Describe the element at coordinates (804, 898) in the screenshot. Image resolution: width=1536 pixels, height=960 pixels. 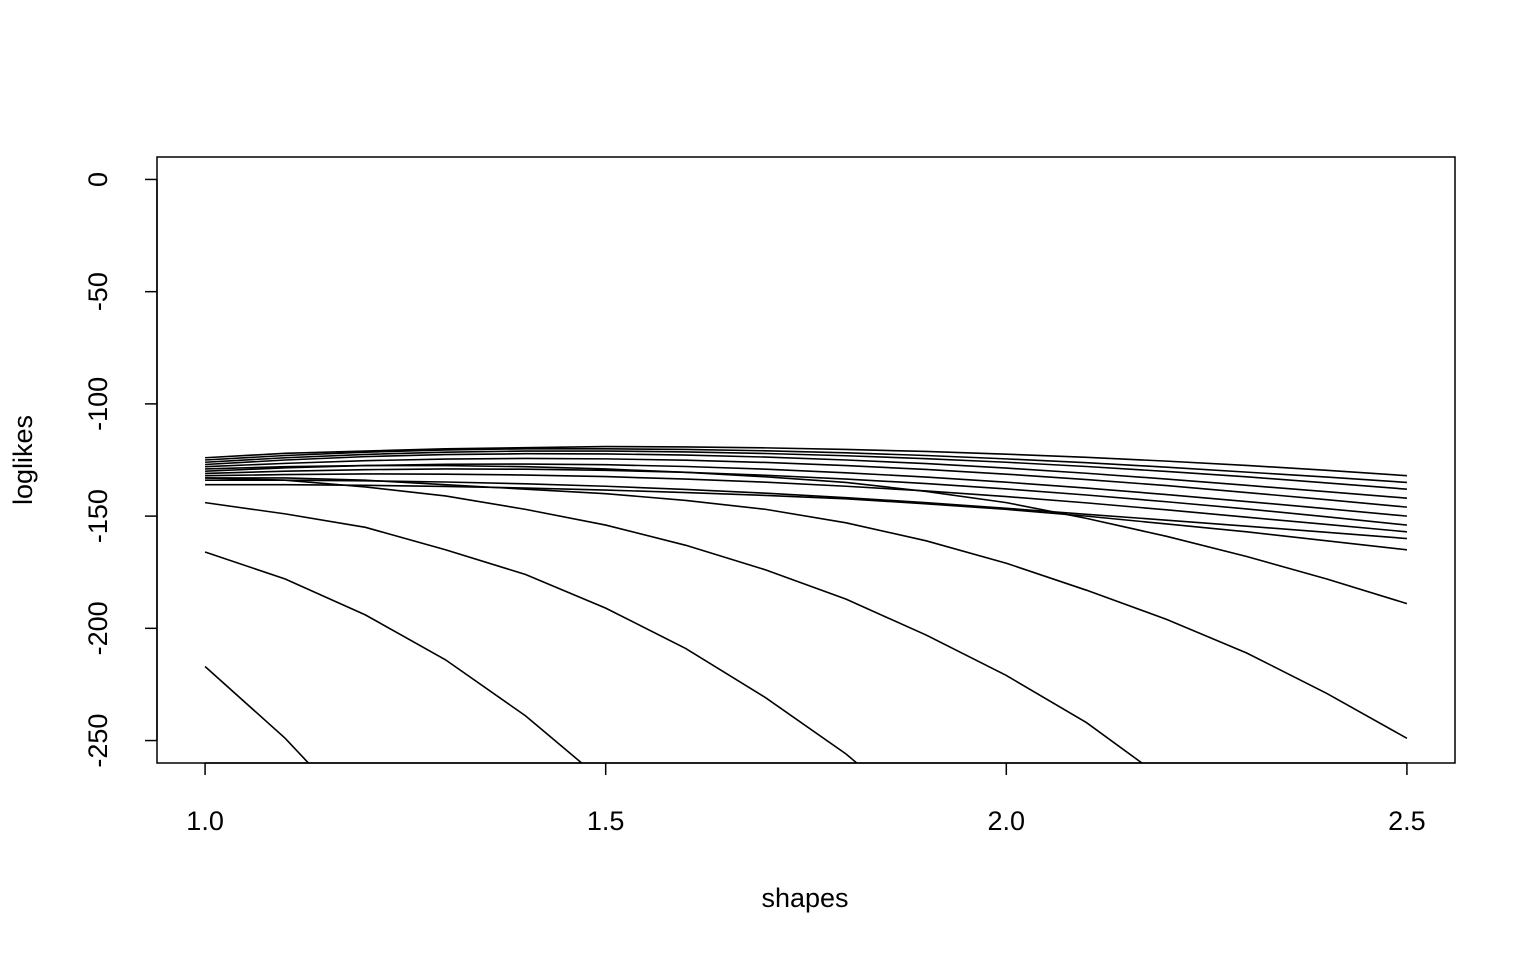
I see `x-axis-title: shapes` at that location.